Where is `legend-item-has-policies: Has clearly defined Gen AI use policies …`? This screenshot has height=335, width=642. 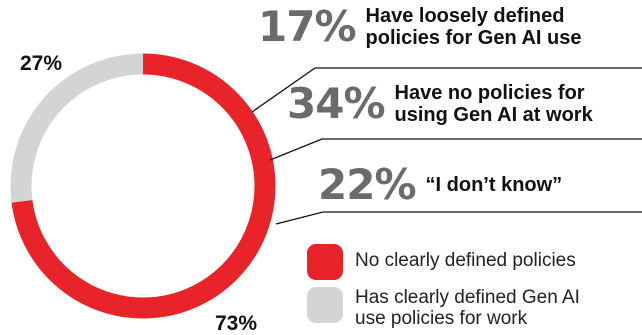 legend-item-has-policies: Has clearly defined Gen AI use policies … is located at coordinates (443, 308).